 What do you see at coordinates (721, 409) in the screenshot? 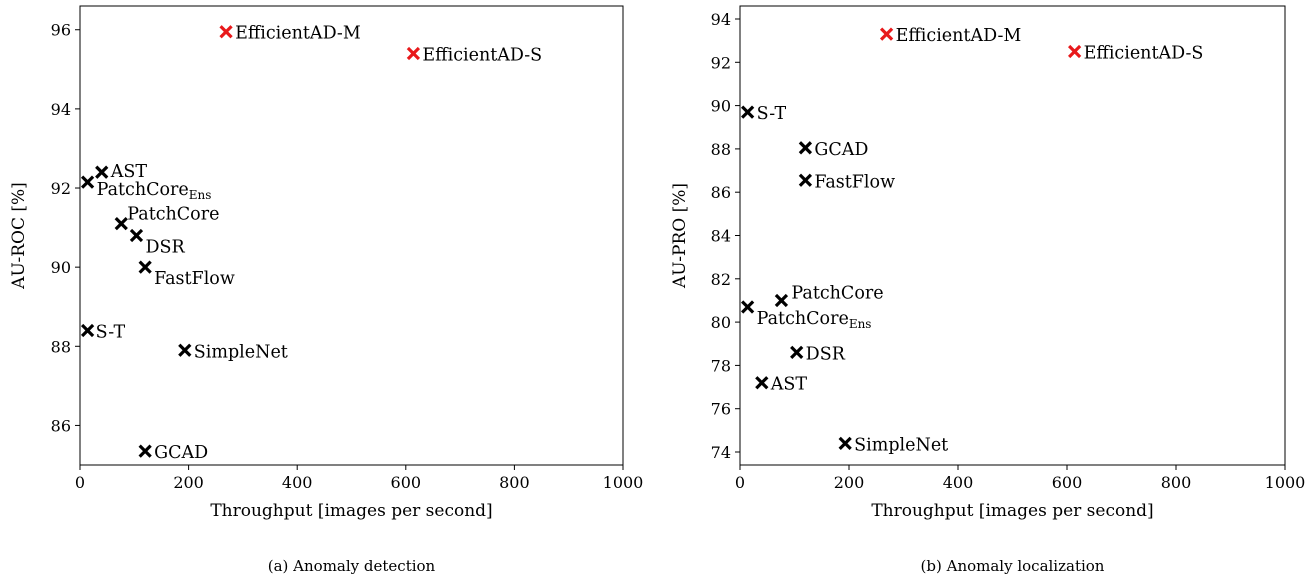
I see `y-tick-label: 76` at bounding box center [721, 409].